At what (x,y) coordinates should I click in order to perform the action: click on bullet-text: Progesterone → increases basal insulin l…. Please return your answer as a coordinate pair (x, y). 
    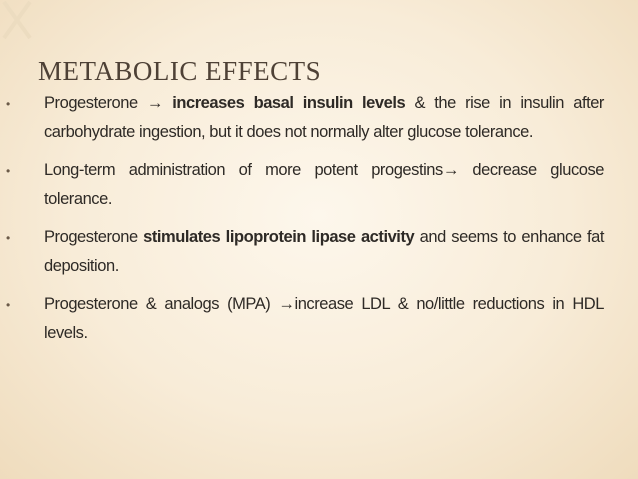
    Looking at the image, I should click on (324, 118).